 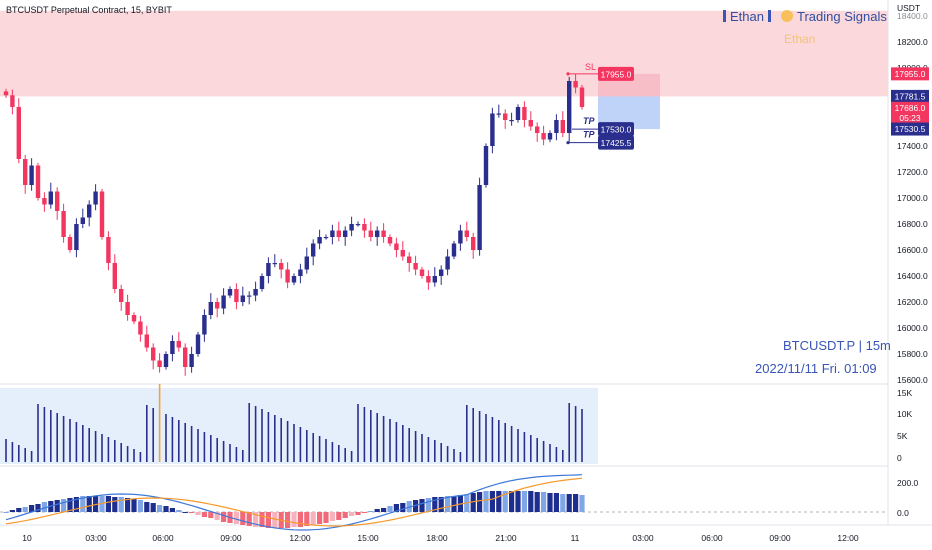 What do you see at coordinates (903, 513) in the screenshot?
I see `macd-tick-label: 0.0` at bounding box center [903, 513].